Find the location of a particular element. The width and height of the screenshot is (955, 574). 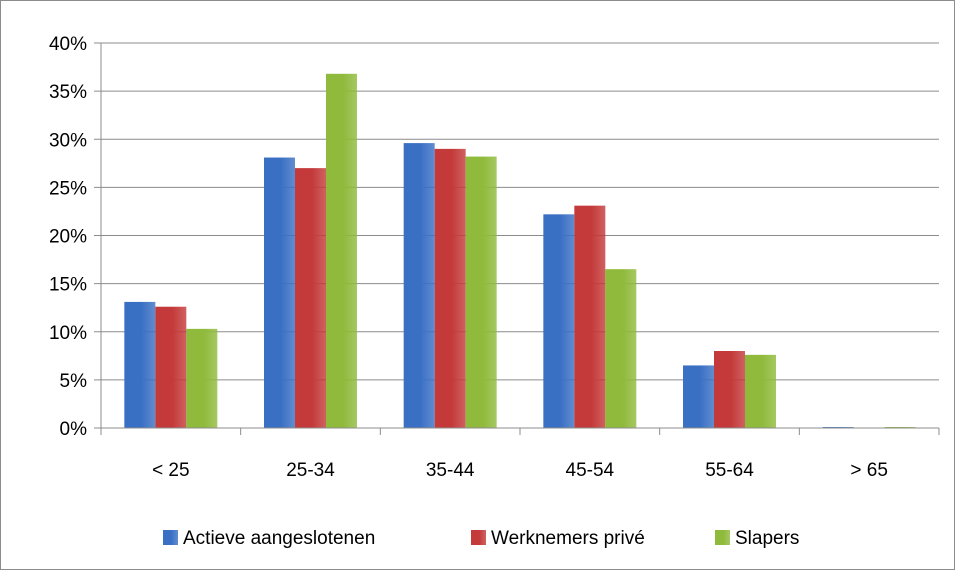

legend-label: Slapers is located at coordinates (767, 538).